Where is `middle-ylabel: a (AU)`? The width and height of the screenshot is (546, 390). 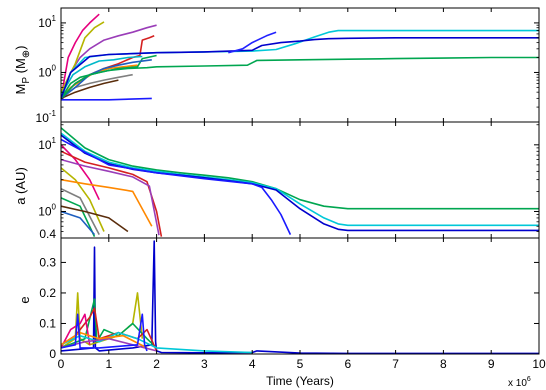 middle-ylabel: a (AU) is located at coordinates (20, 186).